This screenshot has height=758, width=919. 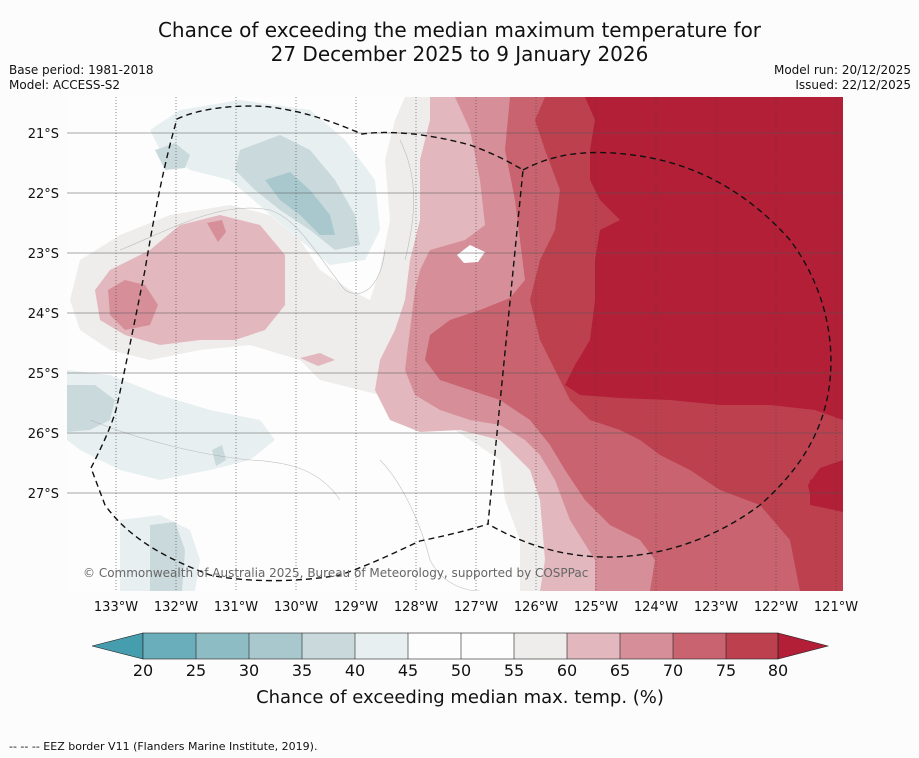 I want to click on lon-label: 127°W, so click(x=476, y=607).